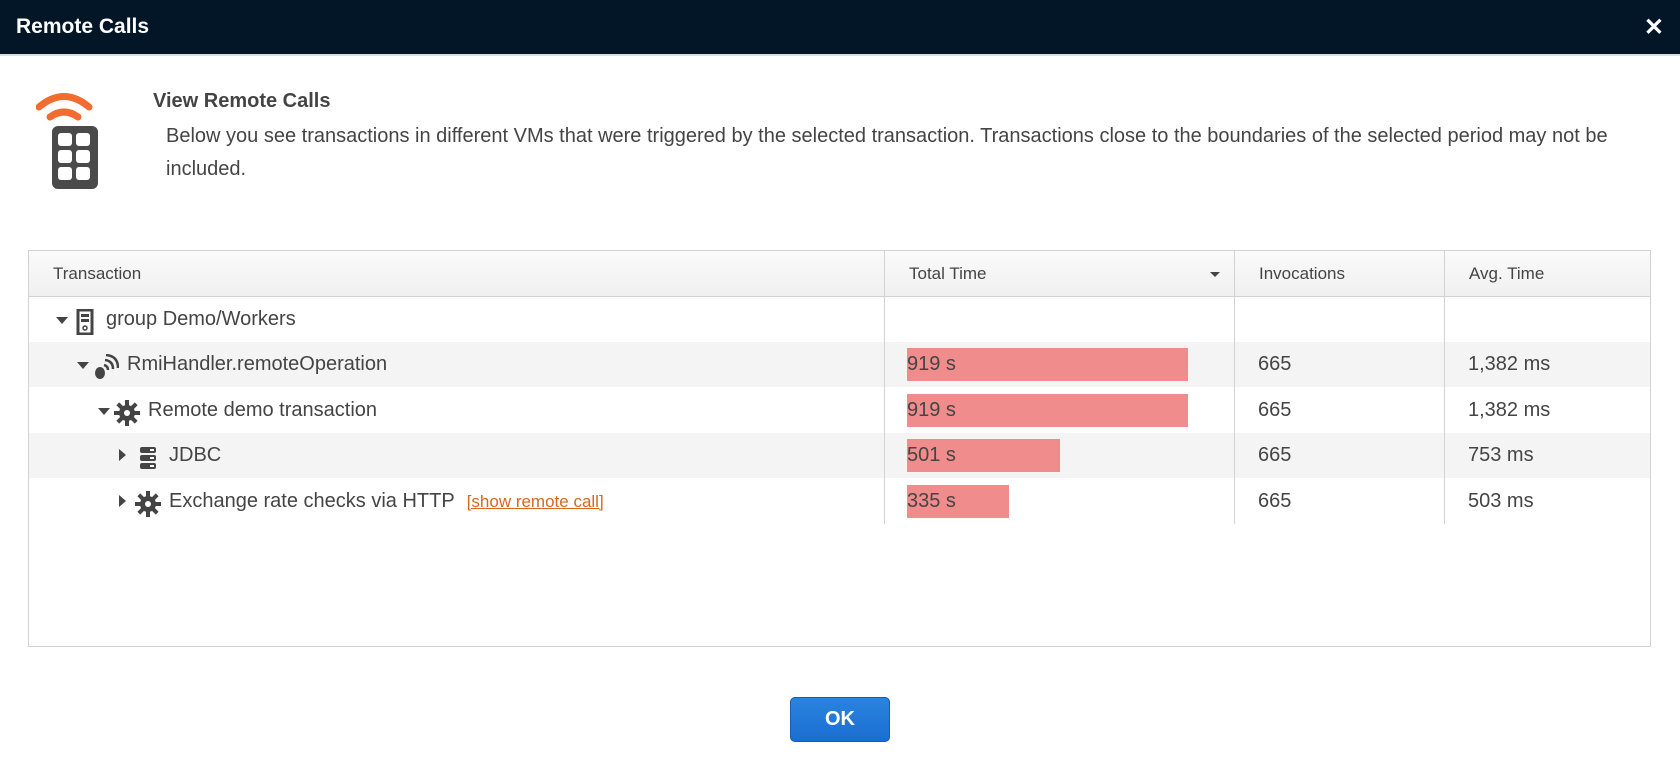 This screenshot has width=1680, height=770. I want to click on transaction-label: RmiHandler.remoteOperation, so click(257, 364).